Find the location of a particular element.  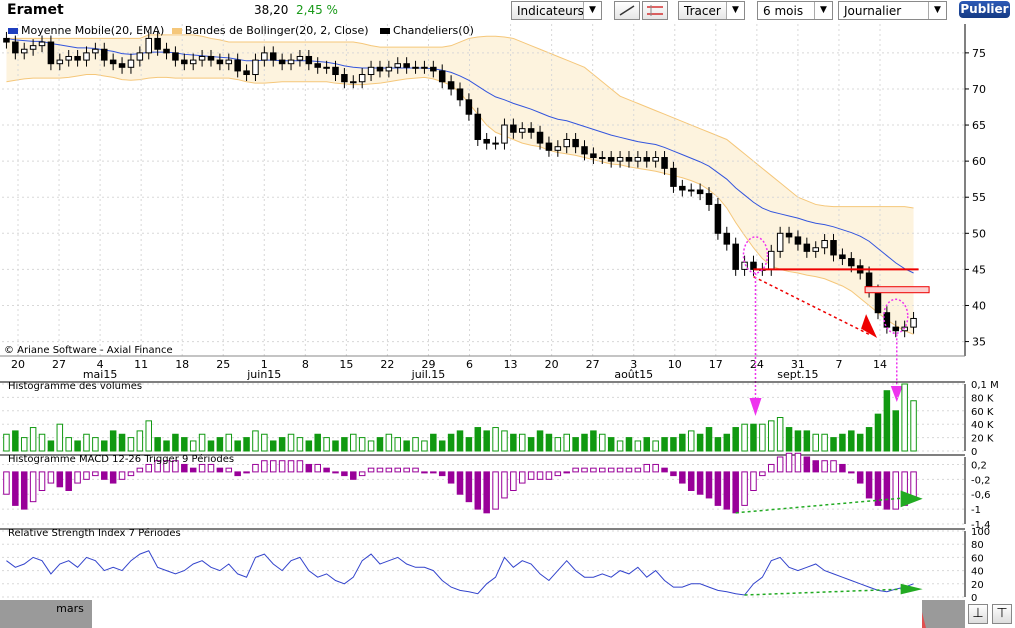

volume-tick-label: 0 is located at coordinates (974, 452).